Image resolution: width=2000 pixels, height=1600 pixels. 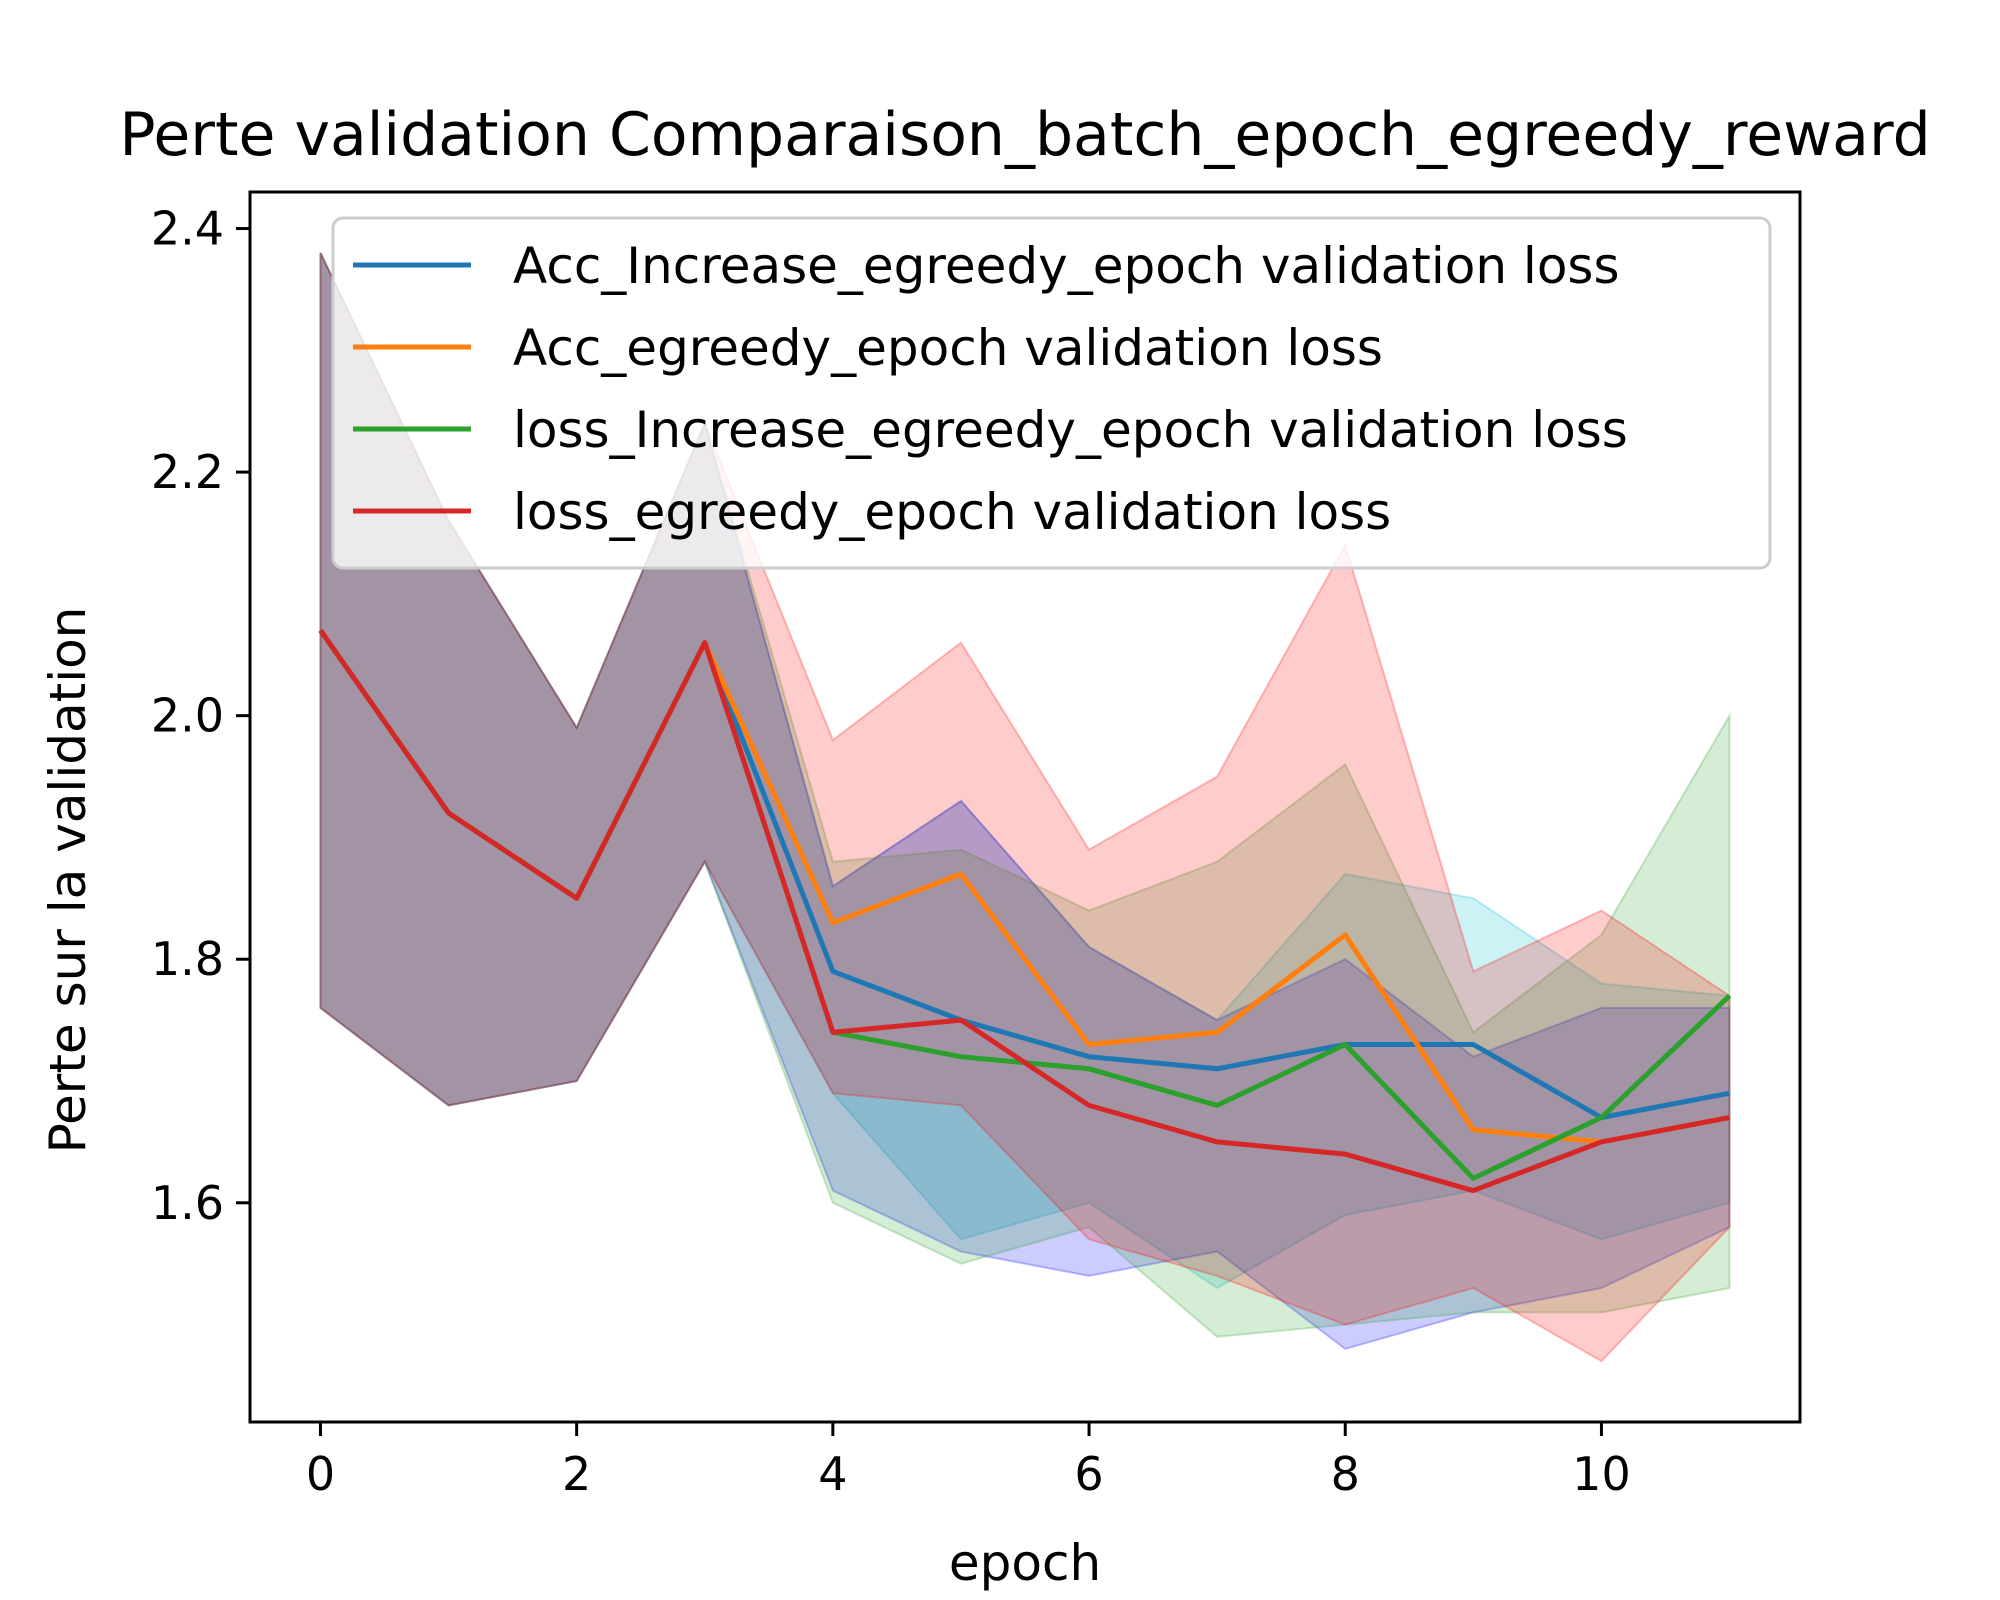 I want to click on x-tick-label: 4, so click(x=832, y=1474).